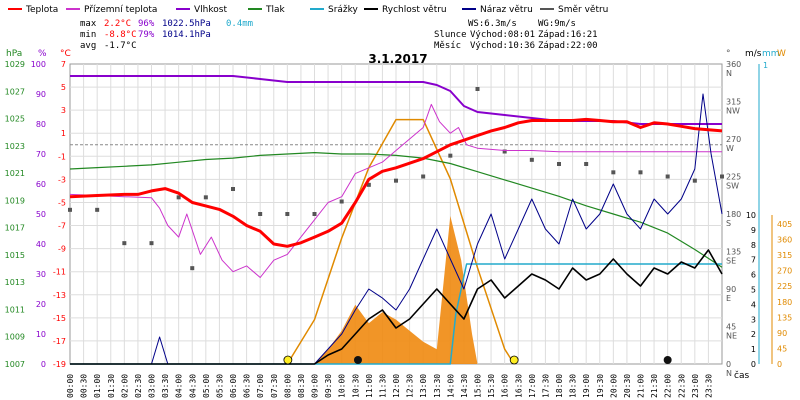 This screenshot has width=800, height=400. I want to click on direction-tick: 135, so click(733, 252).